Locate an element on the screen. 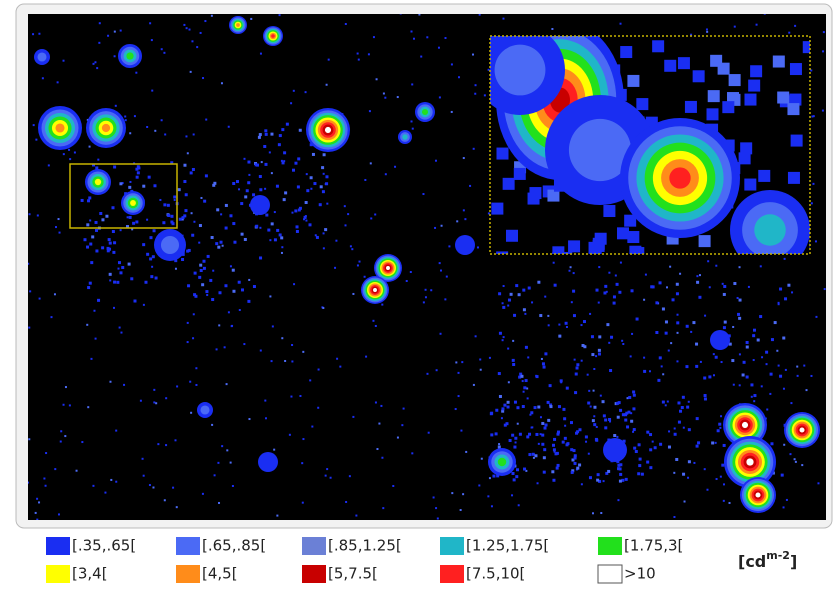  blob is located at coordinates (802, 430).